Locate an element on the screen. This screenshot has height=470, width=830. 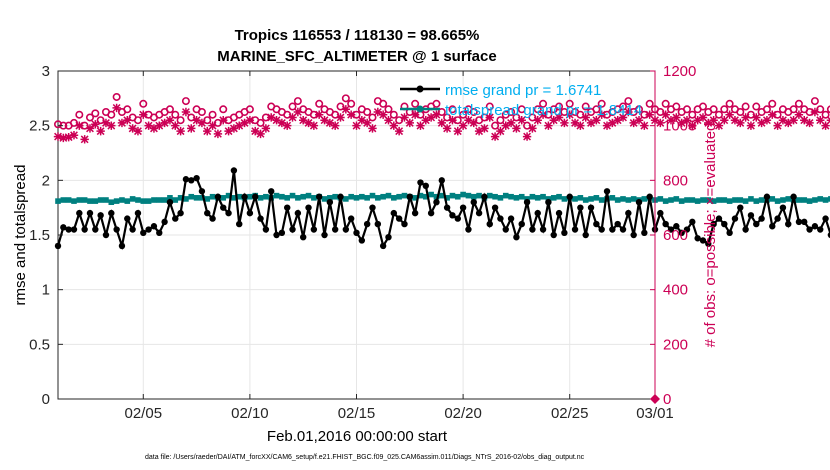
x-tick-label-4: 02/25 is located at coordinates (570, 413).